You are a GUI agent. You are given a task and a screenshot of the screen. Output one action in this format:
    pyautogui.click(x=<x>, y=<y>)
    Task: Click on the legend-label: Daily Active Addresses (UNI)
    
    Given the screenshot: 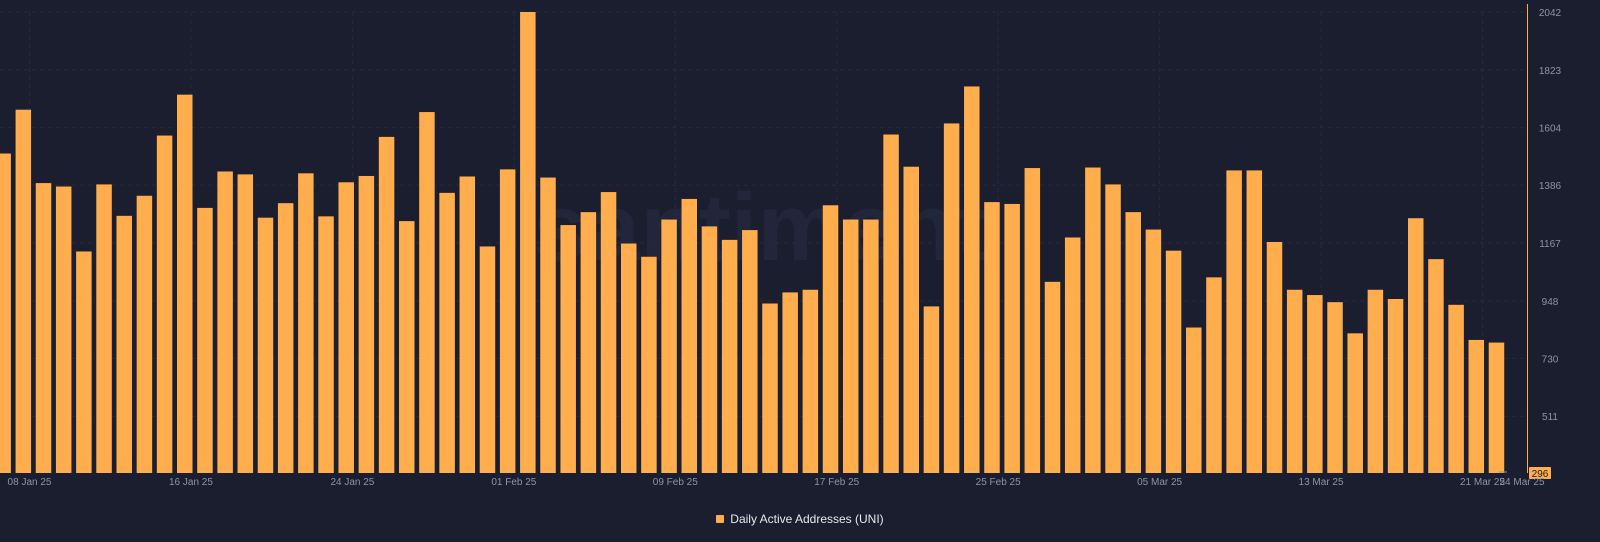 What is the action you would take?
    pyautogui.click(x=807, y=519)
    